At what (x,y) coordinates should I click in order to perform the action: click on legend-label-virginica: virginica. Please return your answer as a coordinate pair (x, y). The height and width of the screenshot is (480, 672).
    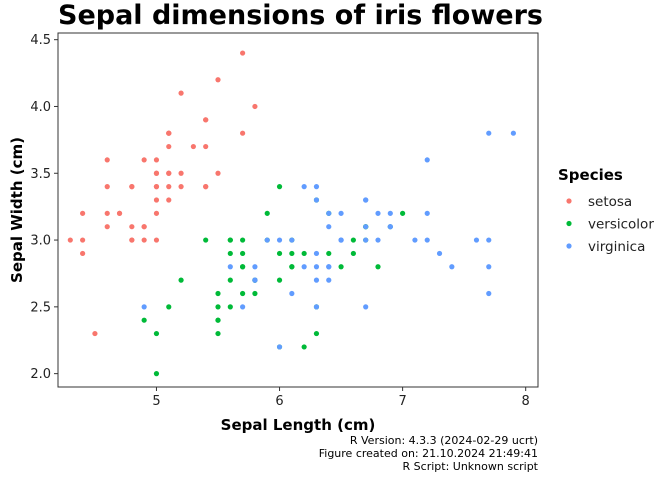
    Looking at the image, I should click on (616, 247).